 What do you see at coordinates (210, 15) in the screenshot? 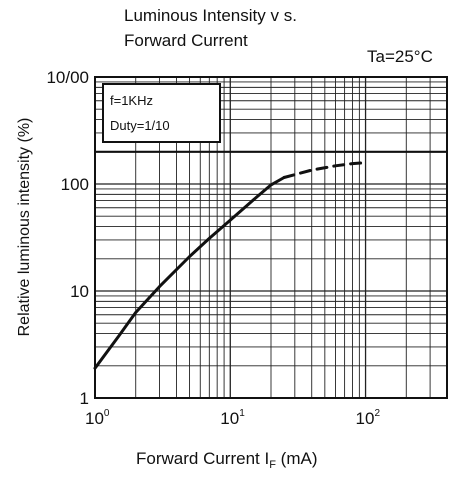
I see `chart-title-line-1: Luminous Intensity v s.` at bounding box center [210, 15].